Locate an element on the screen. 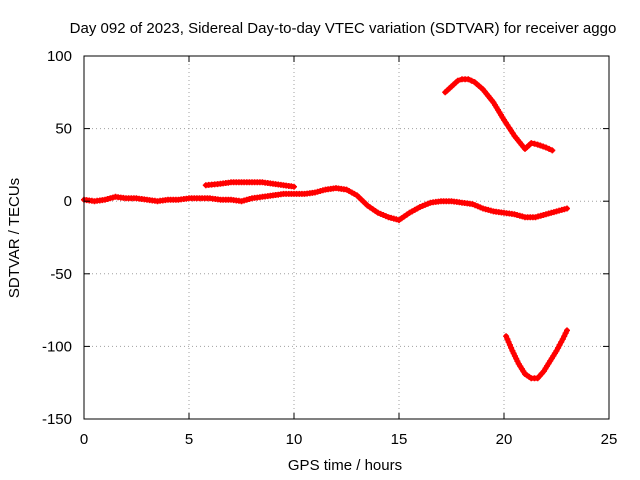 The height and width of the screenshot is (480, 640). series-main-track is located at coordinates (325, 204).